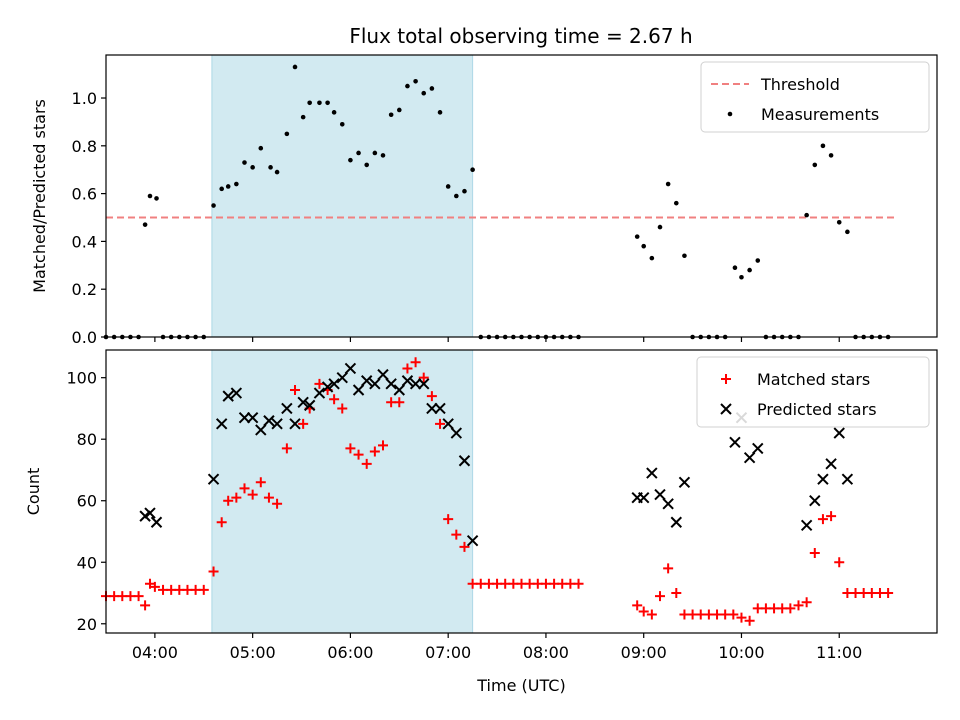  I want to click on x-tick-label: 04:00, so click(155, 652).